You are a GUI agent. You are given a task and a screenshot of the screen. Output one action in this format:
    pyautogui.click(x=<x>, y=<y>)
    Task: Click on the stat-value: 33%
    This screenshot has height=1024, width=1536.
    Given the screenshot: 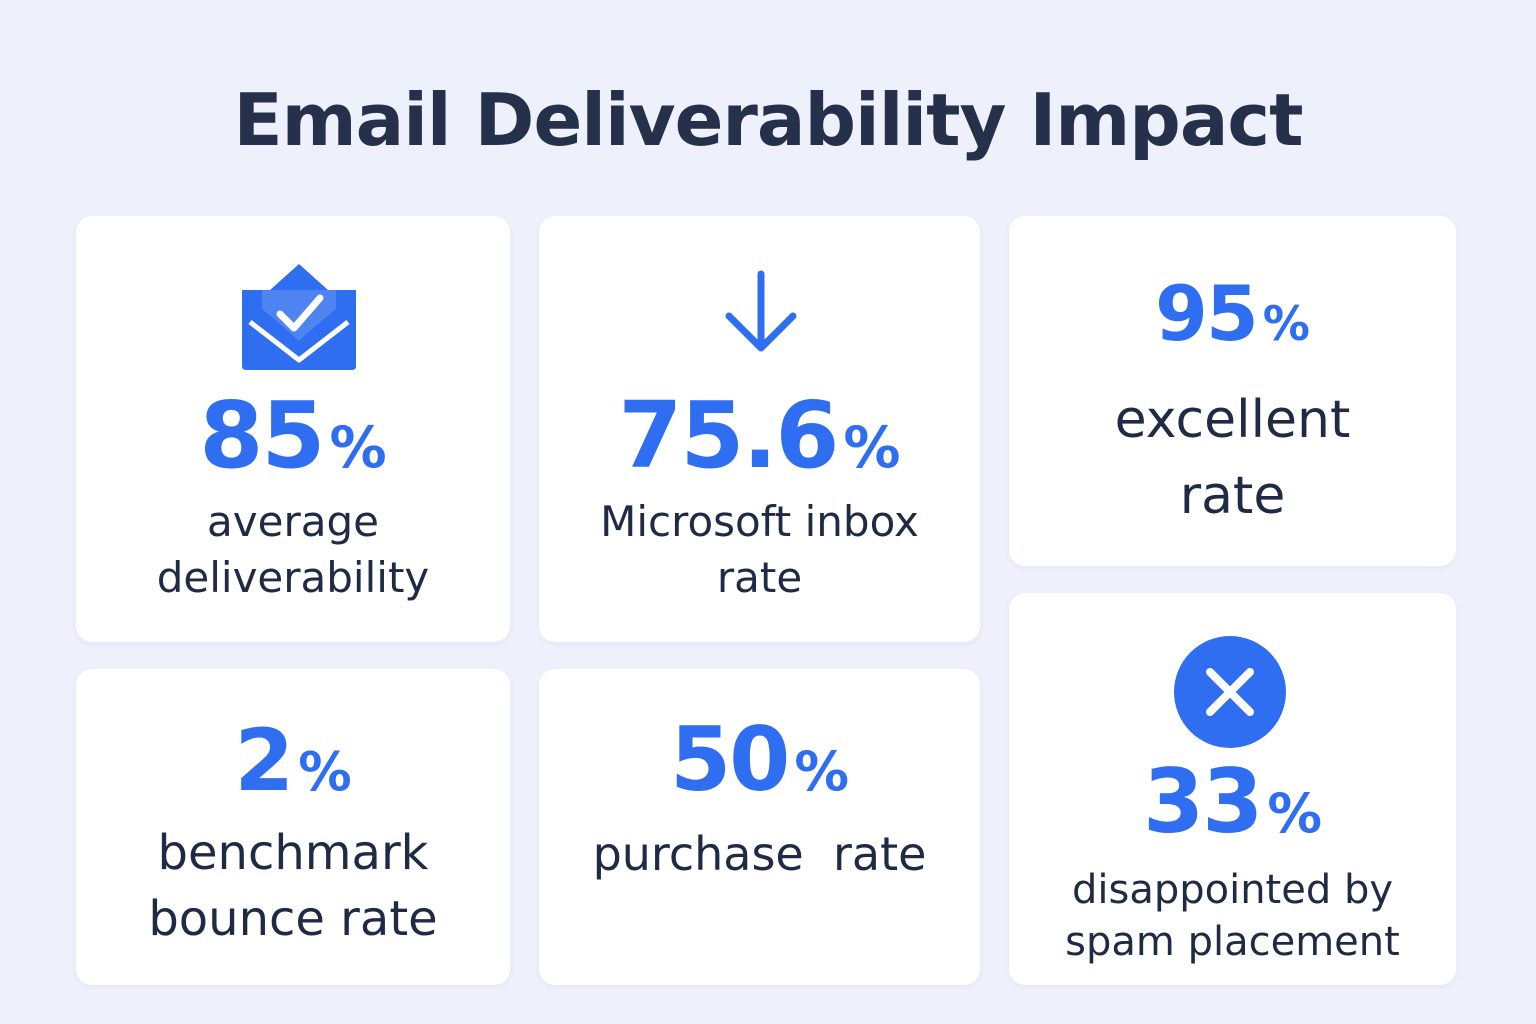 What is the action you would take?
    pyautogui.click(x=1232, y=807)
    